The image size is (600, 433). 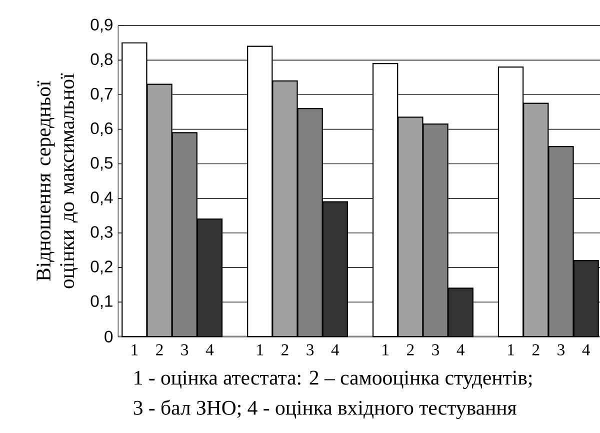 What do you see at coordinates (101, 95) in the screenshot?
I see `y-tick-label: 0,7` at bounding box center [101, 95].